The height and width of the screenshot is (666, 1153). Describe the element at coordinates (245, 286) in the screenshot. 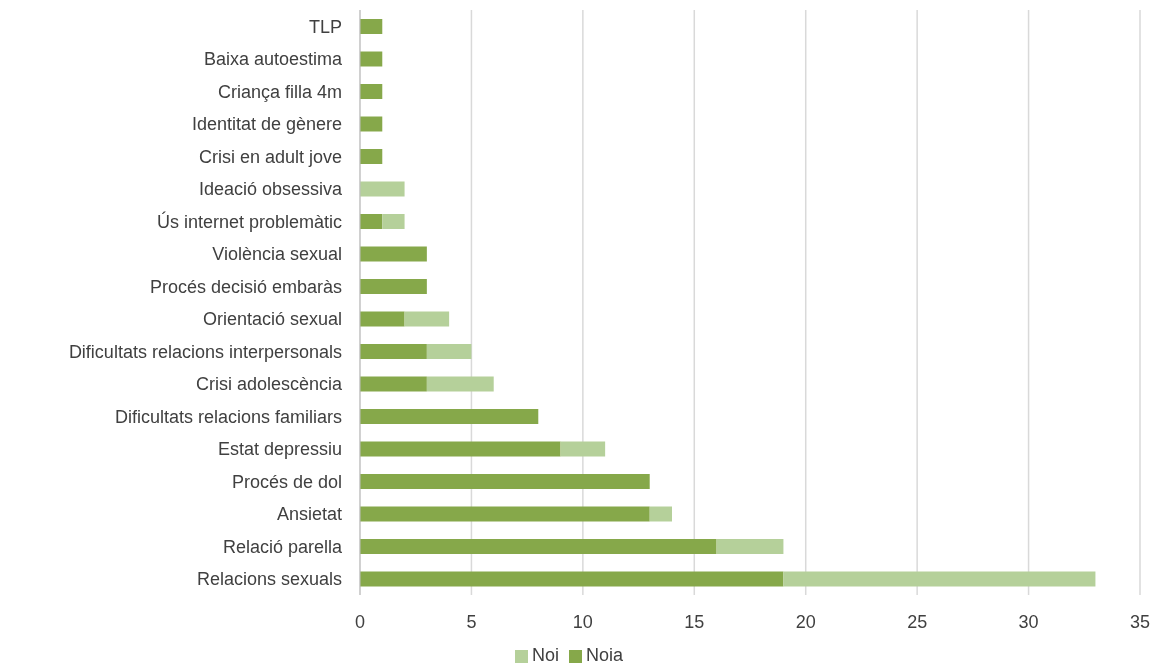

I see `y-tick-label: Procés decisió embaràs` at that location.